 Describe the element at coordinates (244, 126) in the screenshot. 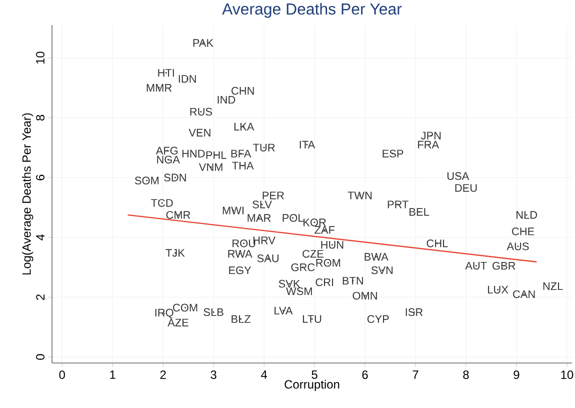

I see `data-label: LKA` at that location.